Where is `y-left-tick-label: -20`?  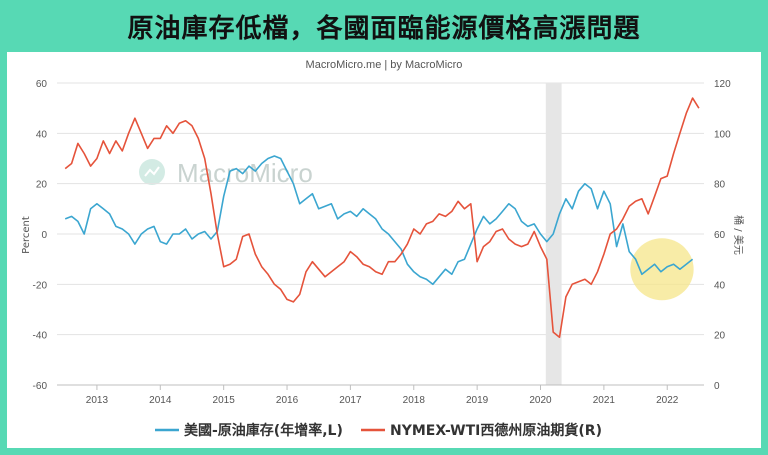 y-left-tick-label: -20 is located at coordinates (40, 285).